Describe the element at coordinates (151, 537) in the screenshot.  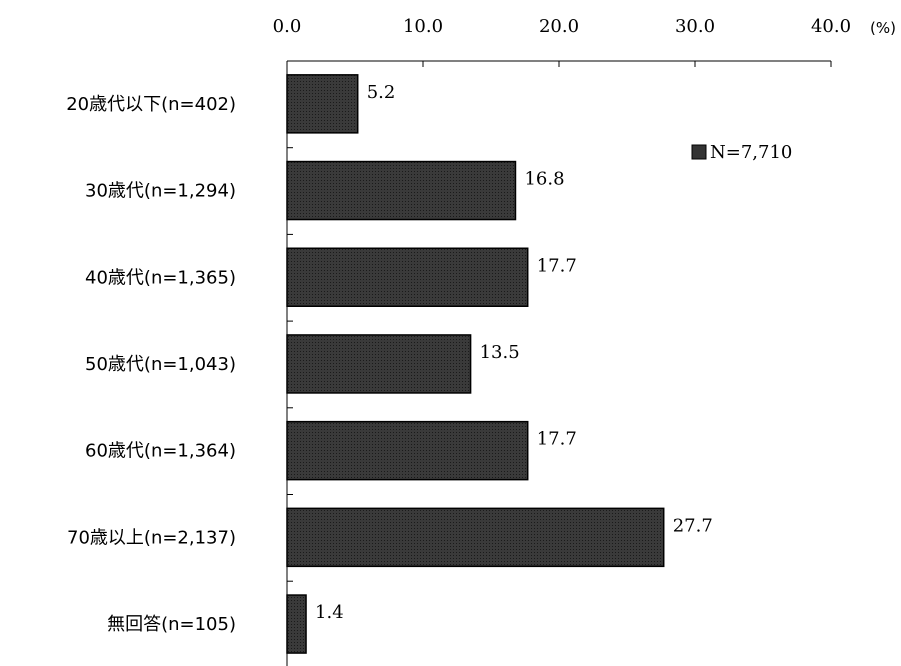
I see `category-label: 70歳以上(n=2,137)` at that location.